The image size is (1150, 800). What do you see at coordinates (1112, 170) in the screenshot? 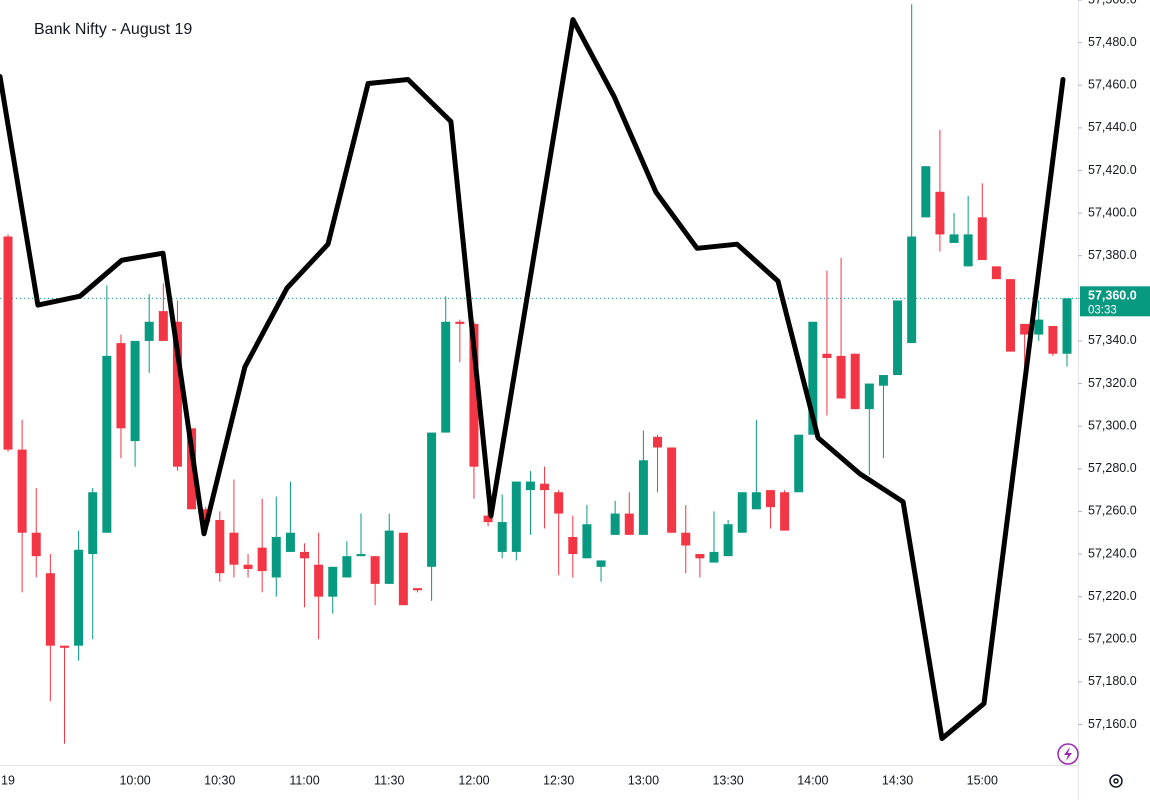
I see `y-tick-label: 57,420.0` at bounding box center [1112, 170].